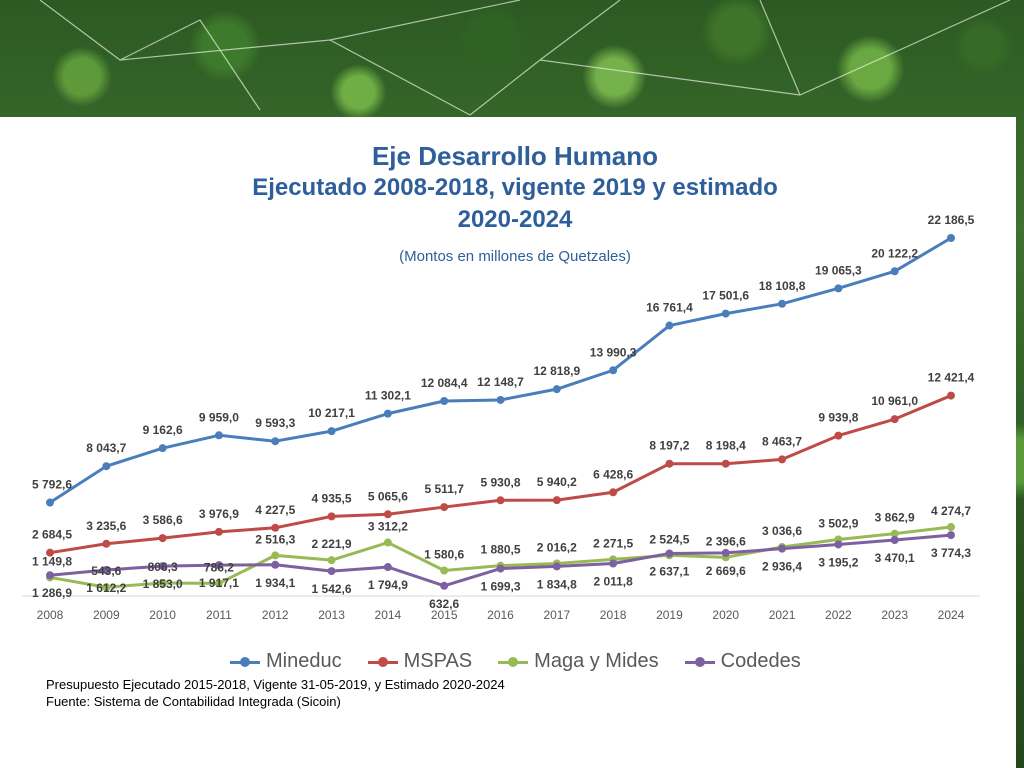  I want to click on data-label-mineduc: 12 818,9, so click(556, 371).